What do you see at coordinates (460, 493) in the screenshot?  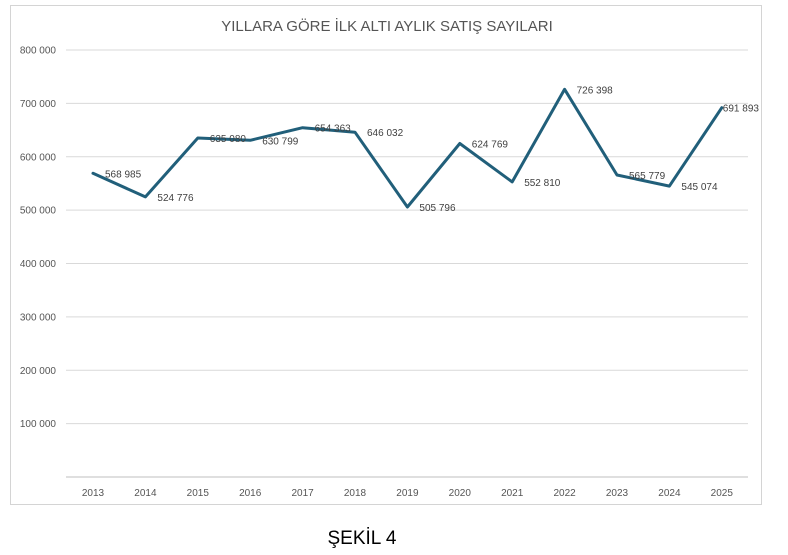 I see `x-tick-label: 2020` at bounding box center [460, 493].